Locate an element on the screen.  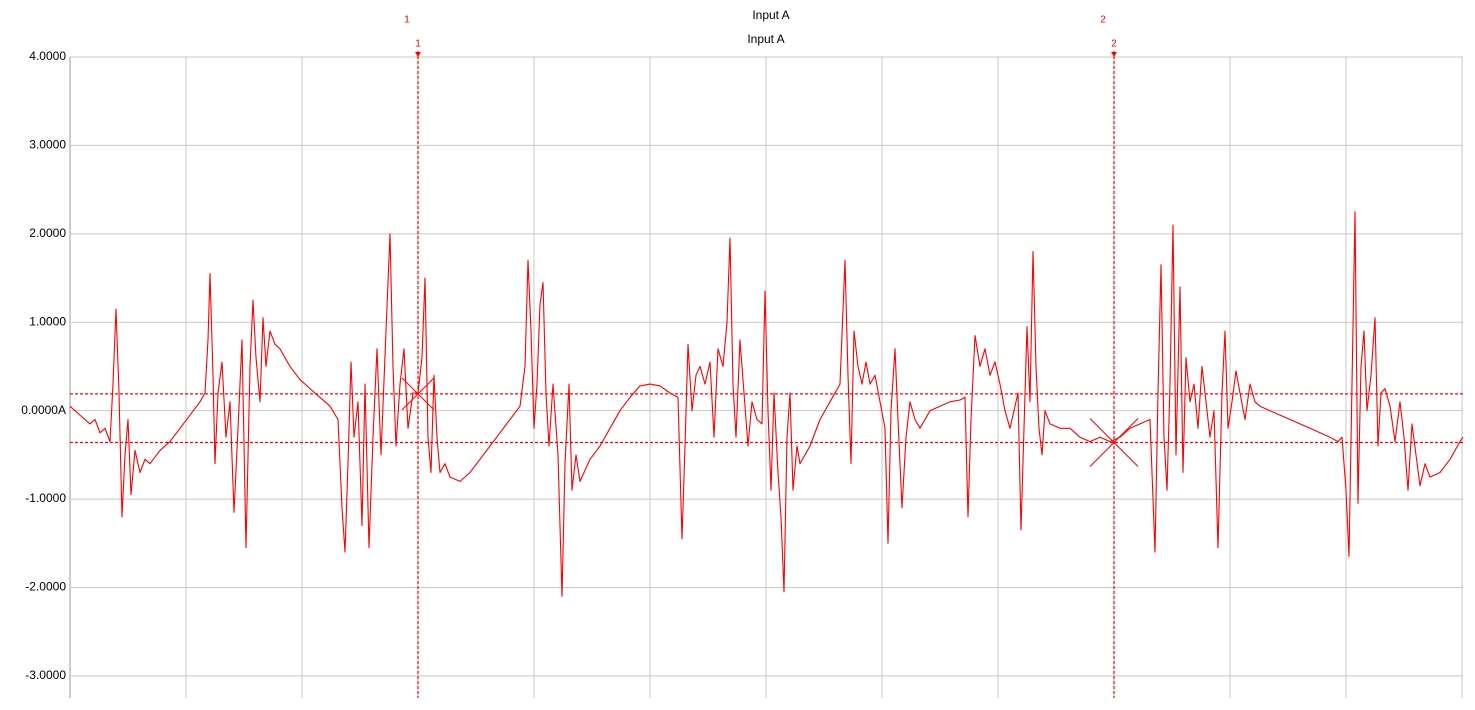
chart-subtitle: Input A is located at coordinates (765, 39).